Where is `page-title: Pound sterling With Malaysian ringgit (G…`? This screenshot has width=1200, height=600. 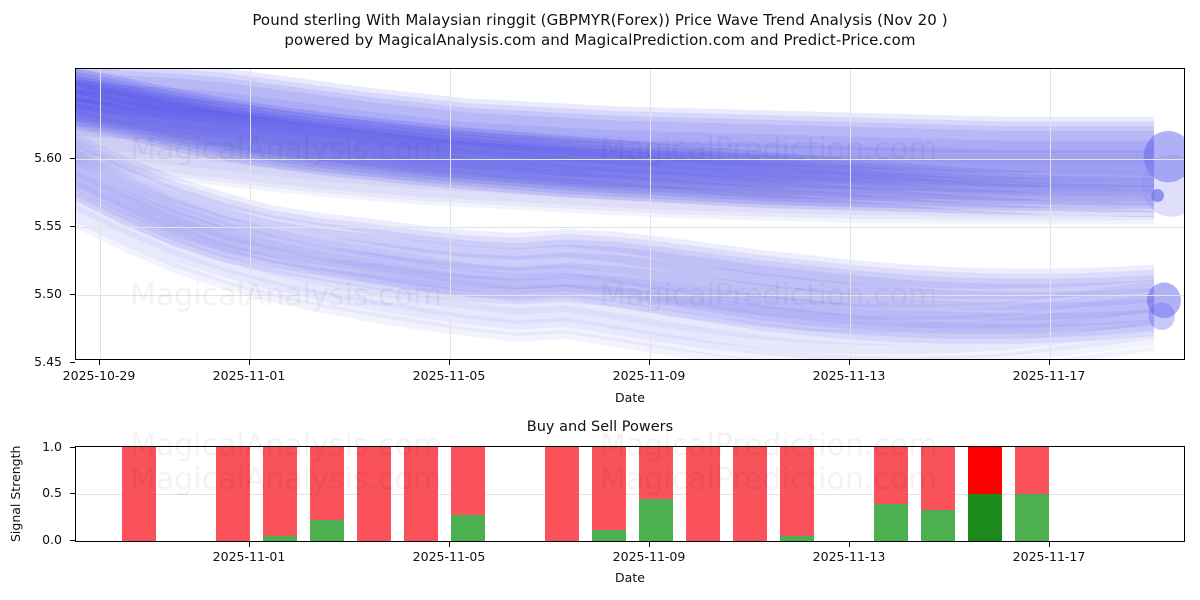 page-title: Pound sterling With Malaysian ringgit (G… is located at coordinates (600, 20).